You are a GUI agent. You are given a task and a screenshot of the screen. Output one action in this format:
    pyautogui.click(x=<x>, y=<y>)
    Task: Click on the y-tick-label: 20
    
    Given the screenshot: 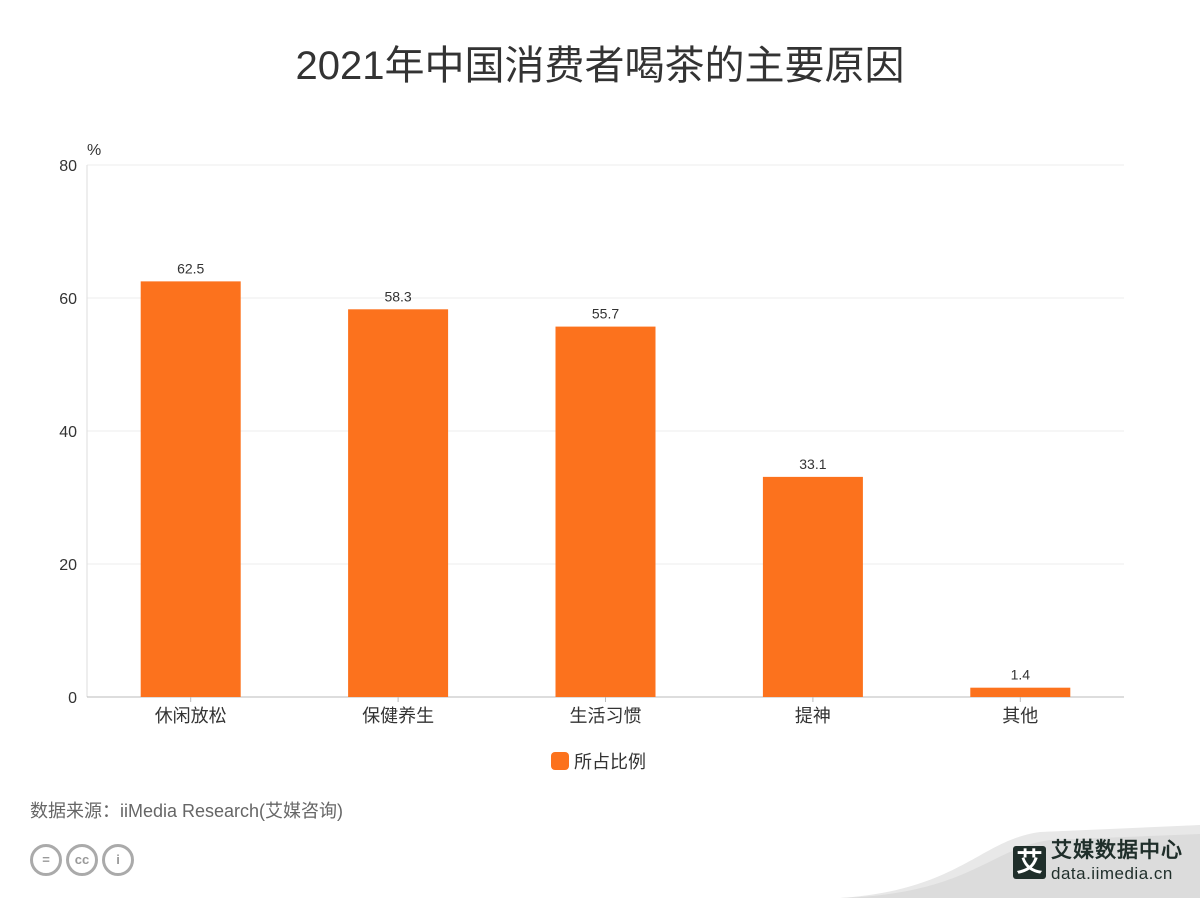 What is the action you would take?
    pyautogui.click(x=68, y=565)
    